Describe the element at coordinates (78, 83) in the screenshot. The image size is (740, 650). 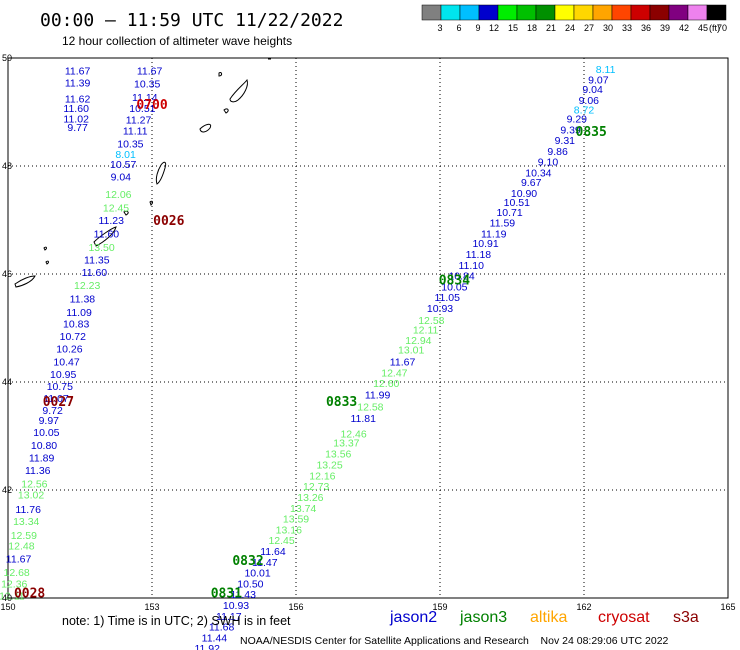
I see `swh-point: 11.39` at that location.